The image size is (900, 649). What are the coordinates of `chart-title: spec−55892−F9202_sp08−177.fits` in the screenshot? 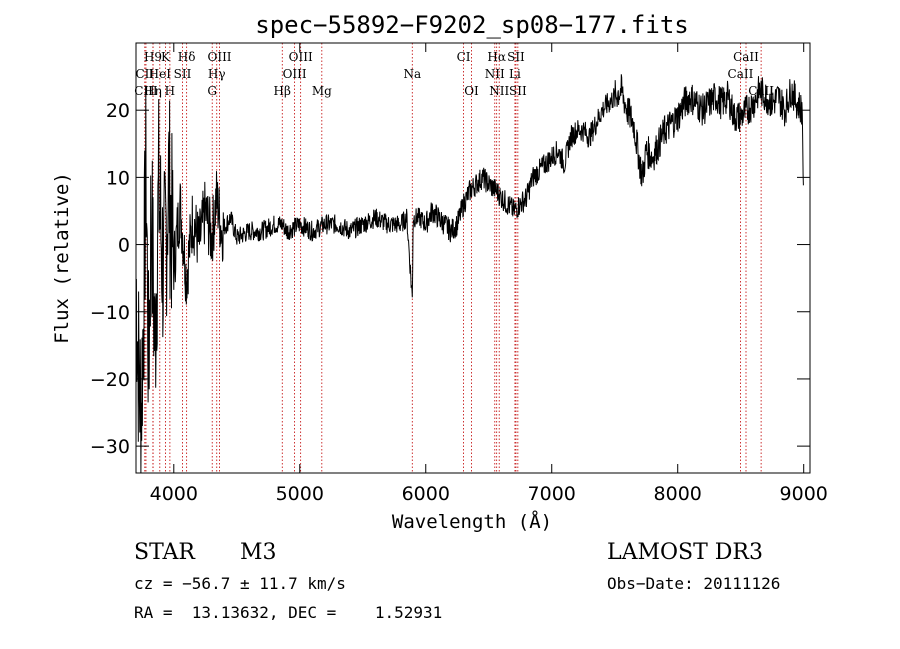 It's located at (471, 25).